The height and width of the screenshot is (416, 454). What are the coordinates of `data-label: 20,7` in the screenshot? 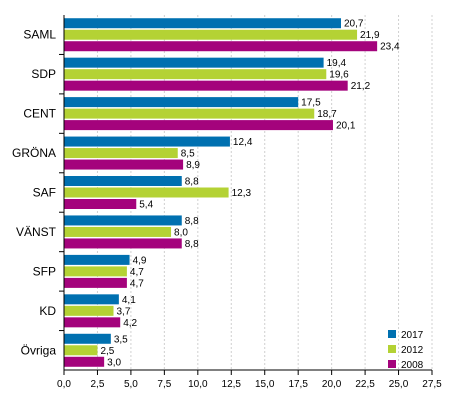 It's located at (354, 24).